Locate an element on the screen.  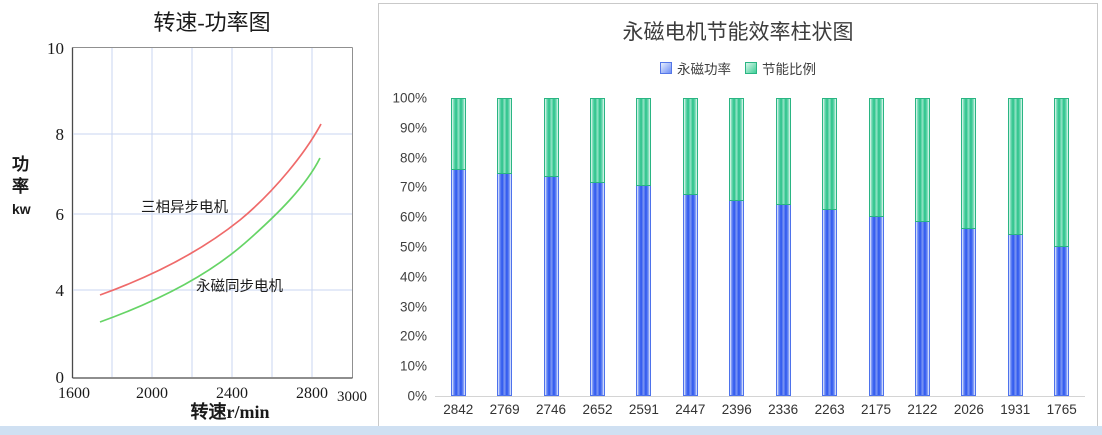
right-y-axis: 100% 90% 80% 70% 60% 50% 40% 30% 20% 10% 0% is located at coordinates (406, 246).